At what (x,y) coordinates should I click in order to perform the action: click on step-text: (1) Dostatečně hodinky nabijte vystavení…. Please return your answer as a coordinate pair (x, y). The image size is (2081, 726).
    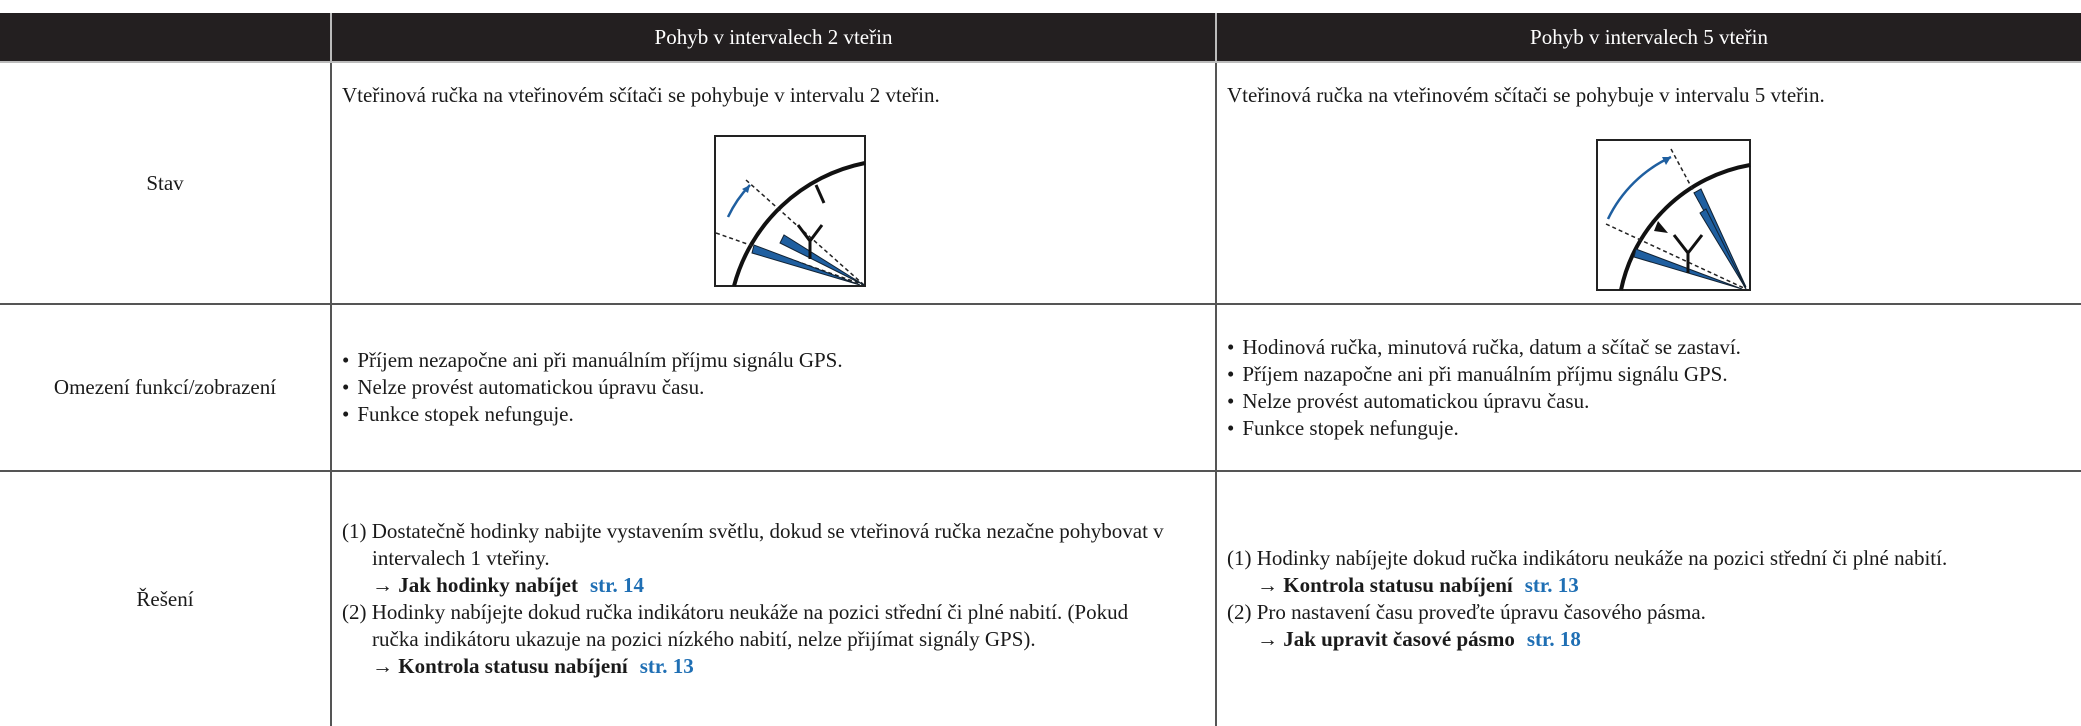
    Looking at the image, I should click on (753, 544).